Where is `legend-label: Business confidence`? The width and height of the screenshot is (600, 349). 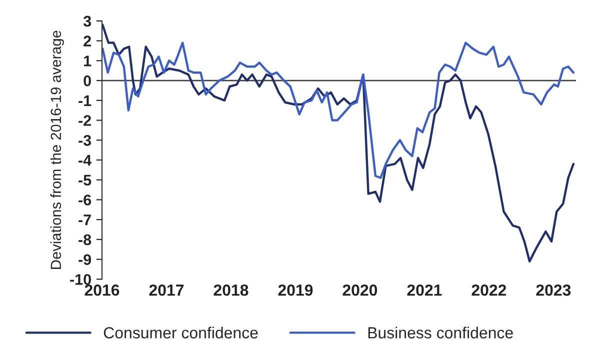
legend-label: Business confidence is located at coordinates (440, 332).